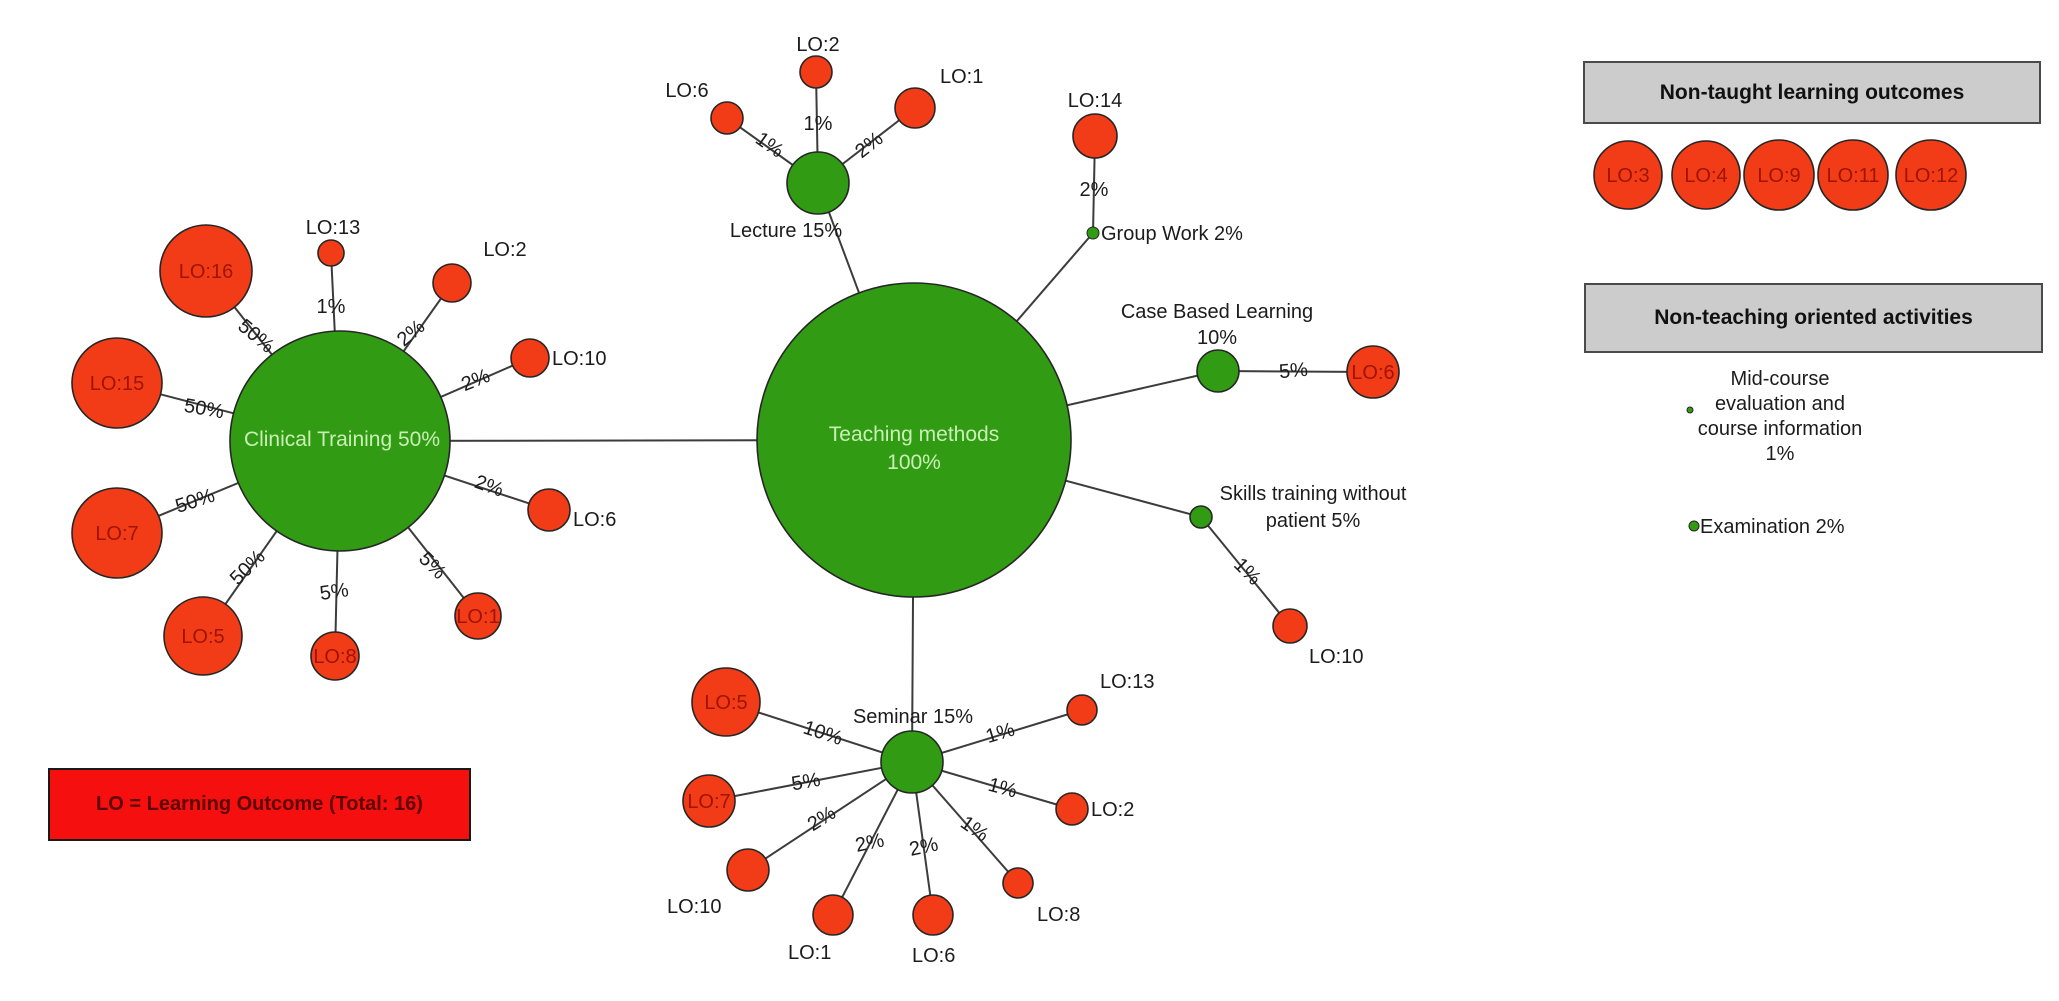 This screenshot has width=2059, height=1001. I want to click on node-label-c7: LO:7, so click(116, 534).